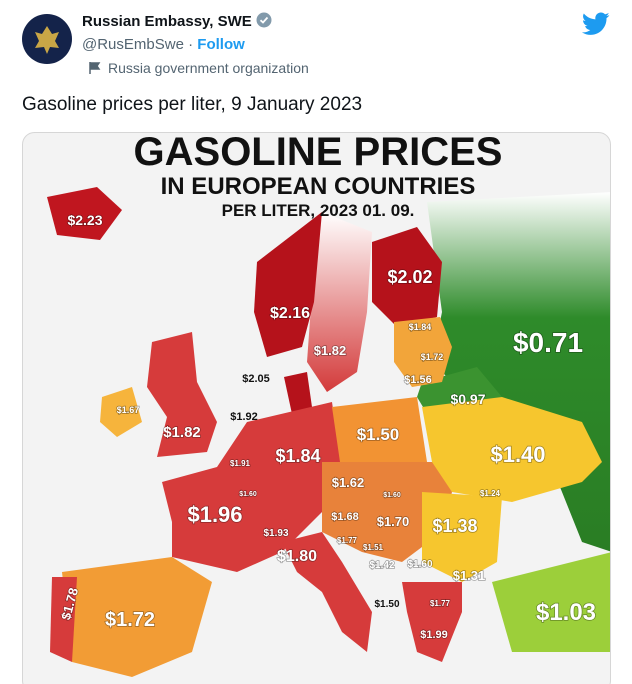  I want to click on price-label: $1.91, so click(240, 463).